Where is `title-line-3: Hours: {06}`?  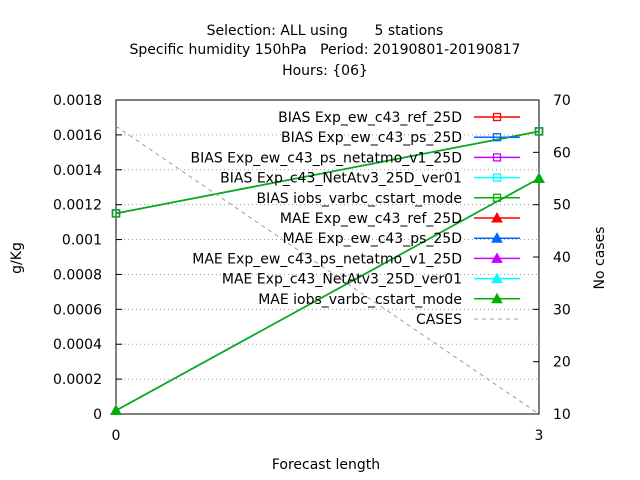 title-line-3: Hours: {06} is located at coordinates (325, 71).